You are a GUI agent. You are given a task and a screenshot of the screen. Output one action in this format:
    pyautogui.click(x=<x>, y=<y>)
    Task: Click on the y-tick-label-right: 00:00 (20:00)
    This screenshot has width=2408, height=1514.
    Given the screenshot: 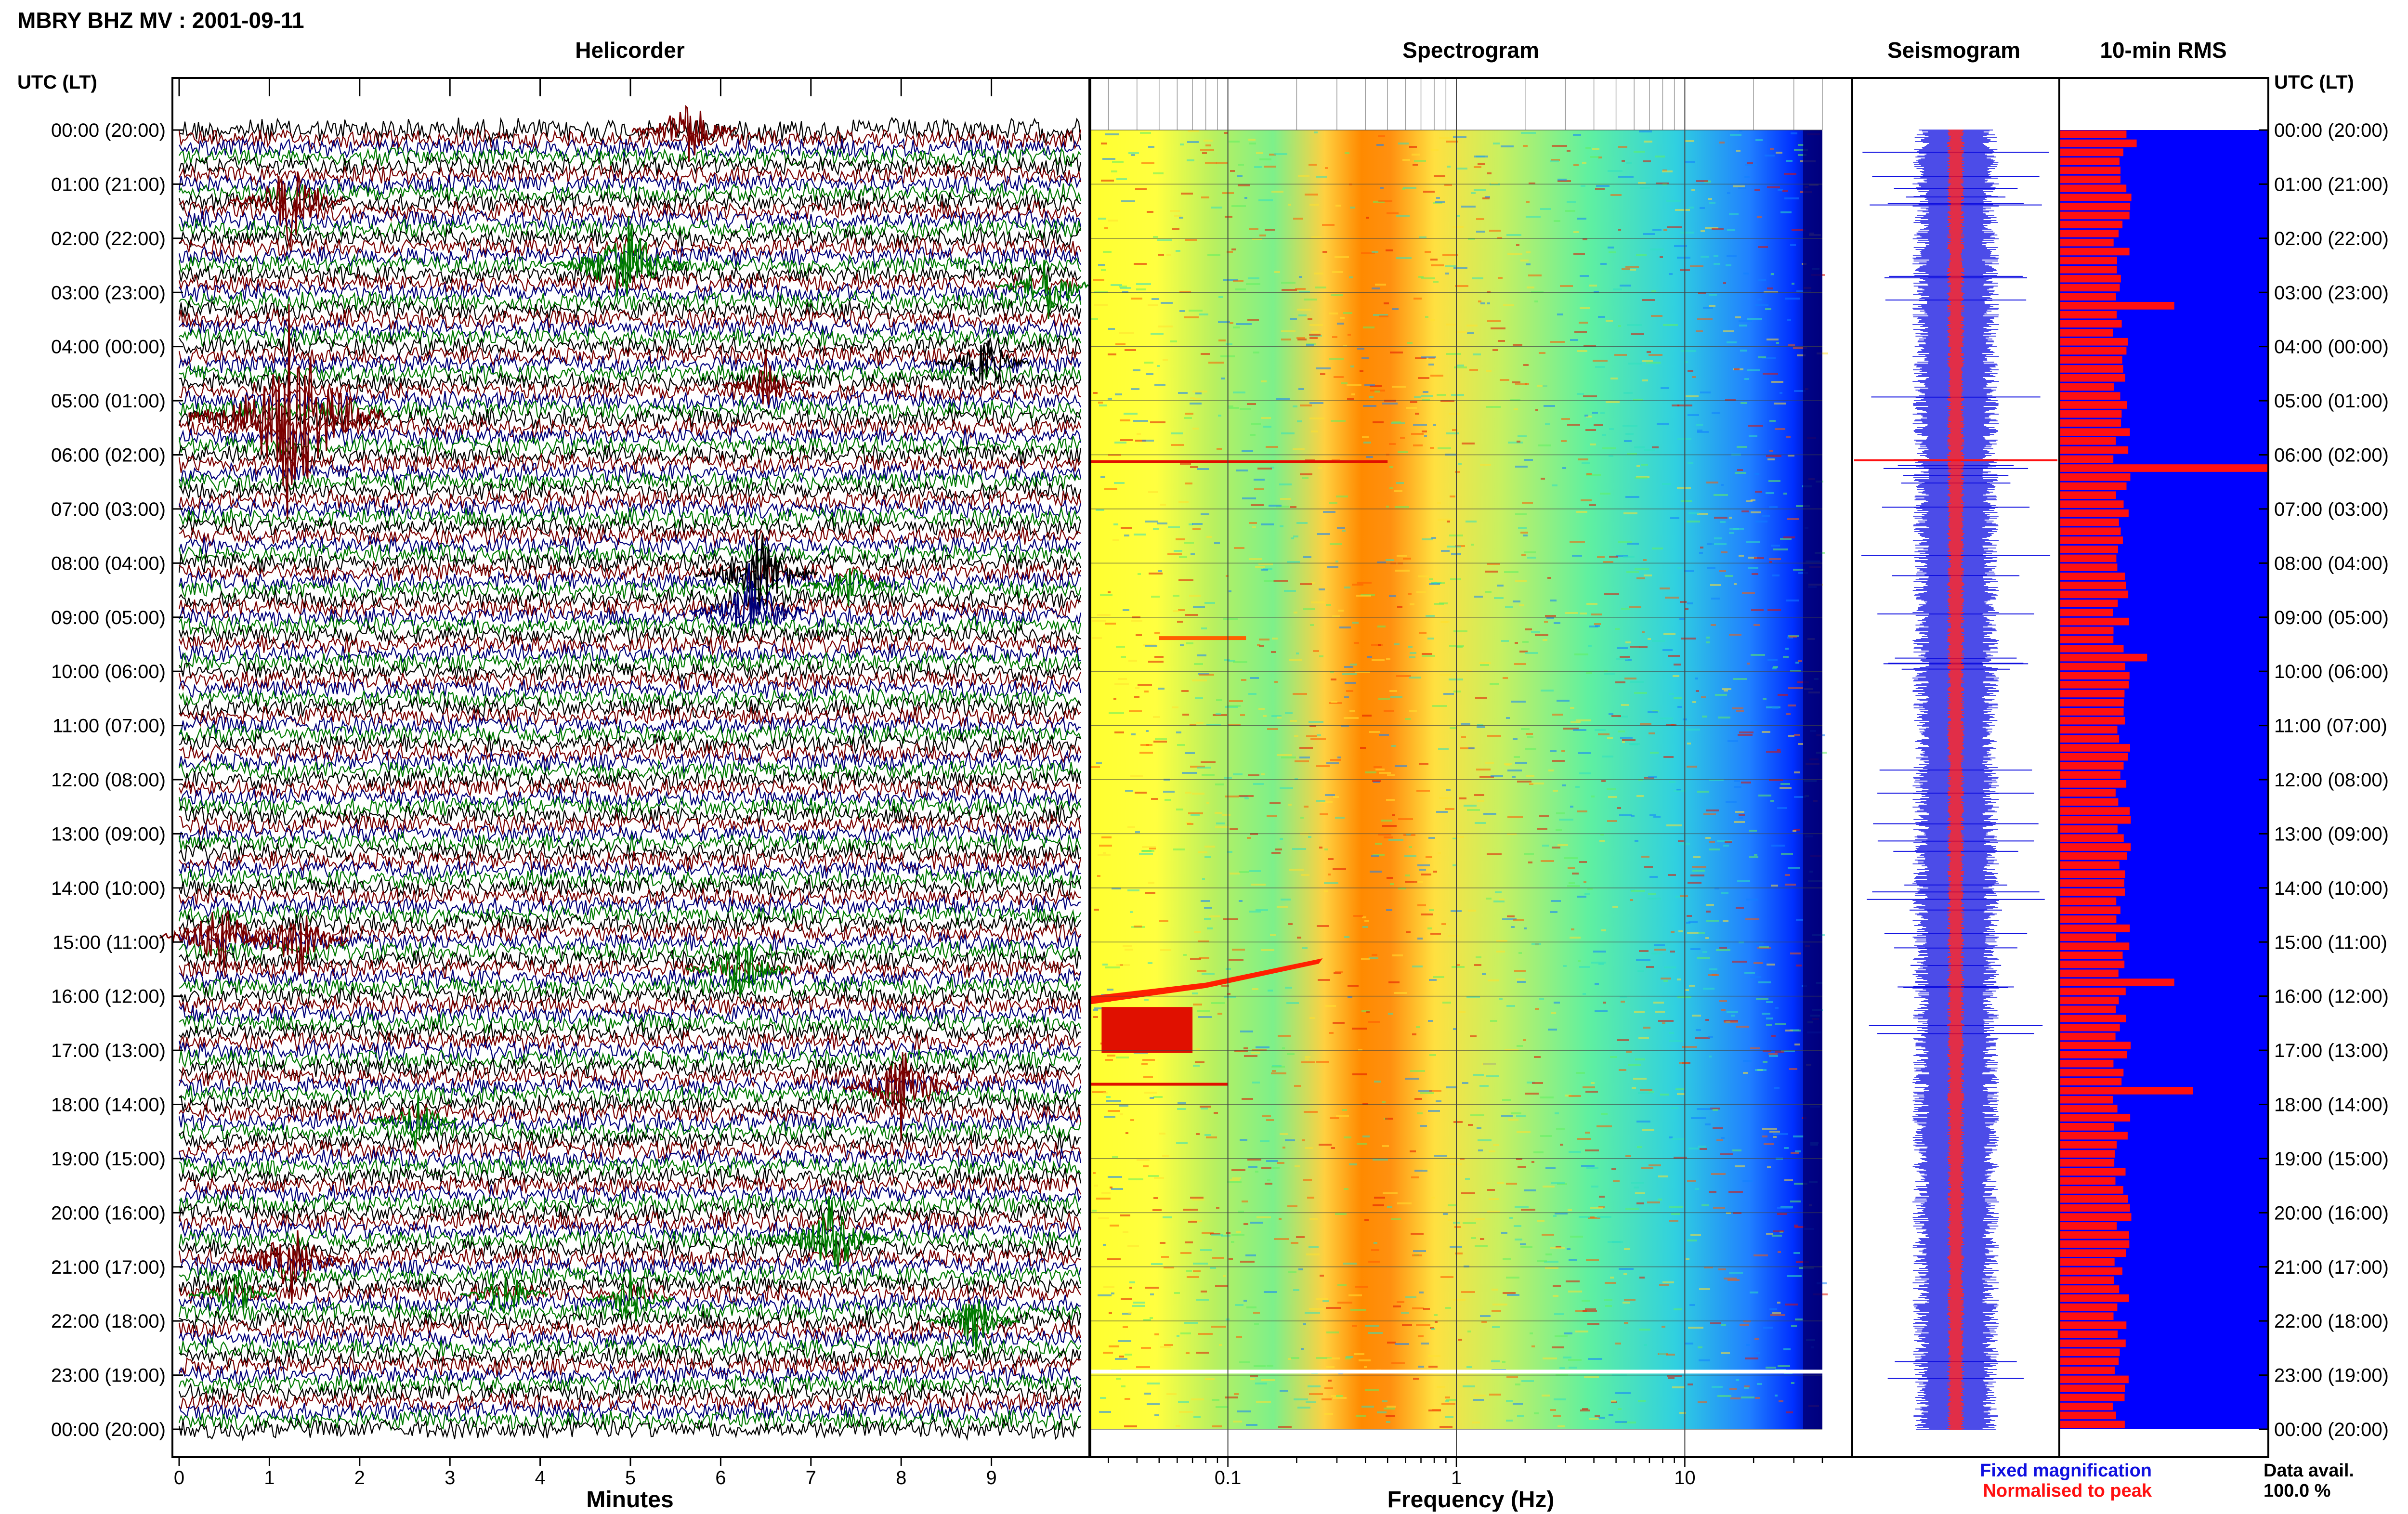 What is the action you would take?
    pyautogui.click(x=2331, y=1429)
    